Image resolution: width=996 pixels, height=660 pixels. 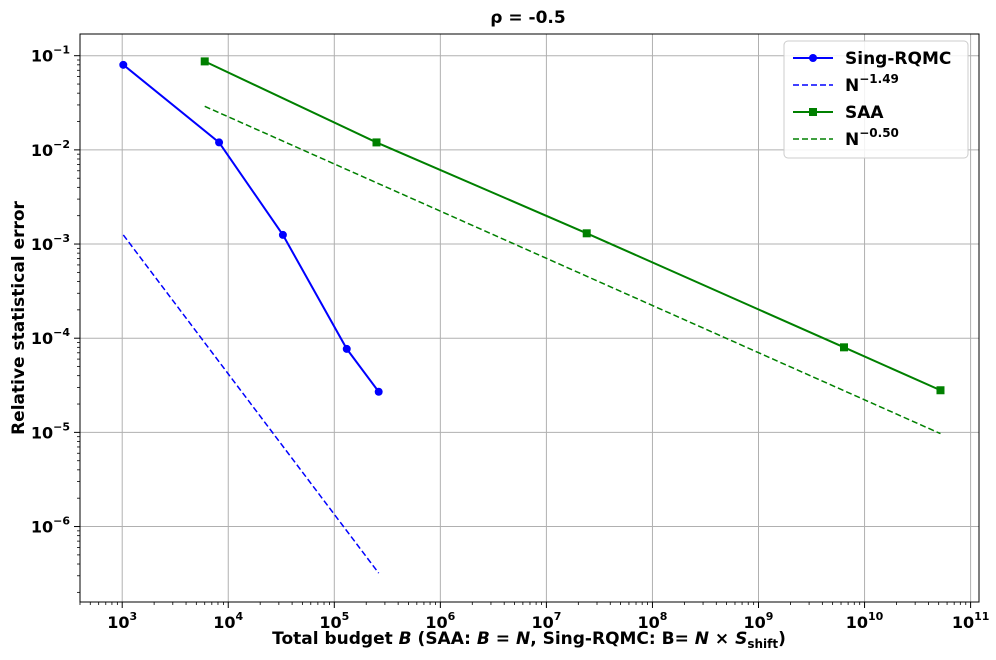 What do you see at coordinates (228, 621) in the screenshot?
I see `x-tick-label: 104` at bounding box center [228, 621].